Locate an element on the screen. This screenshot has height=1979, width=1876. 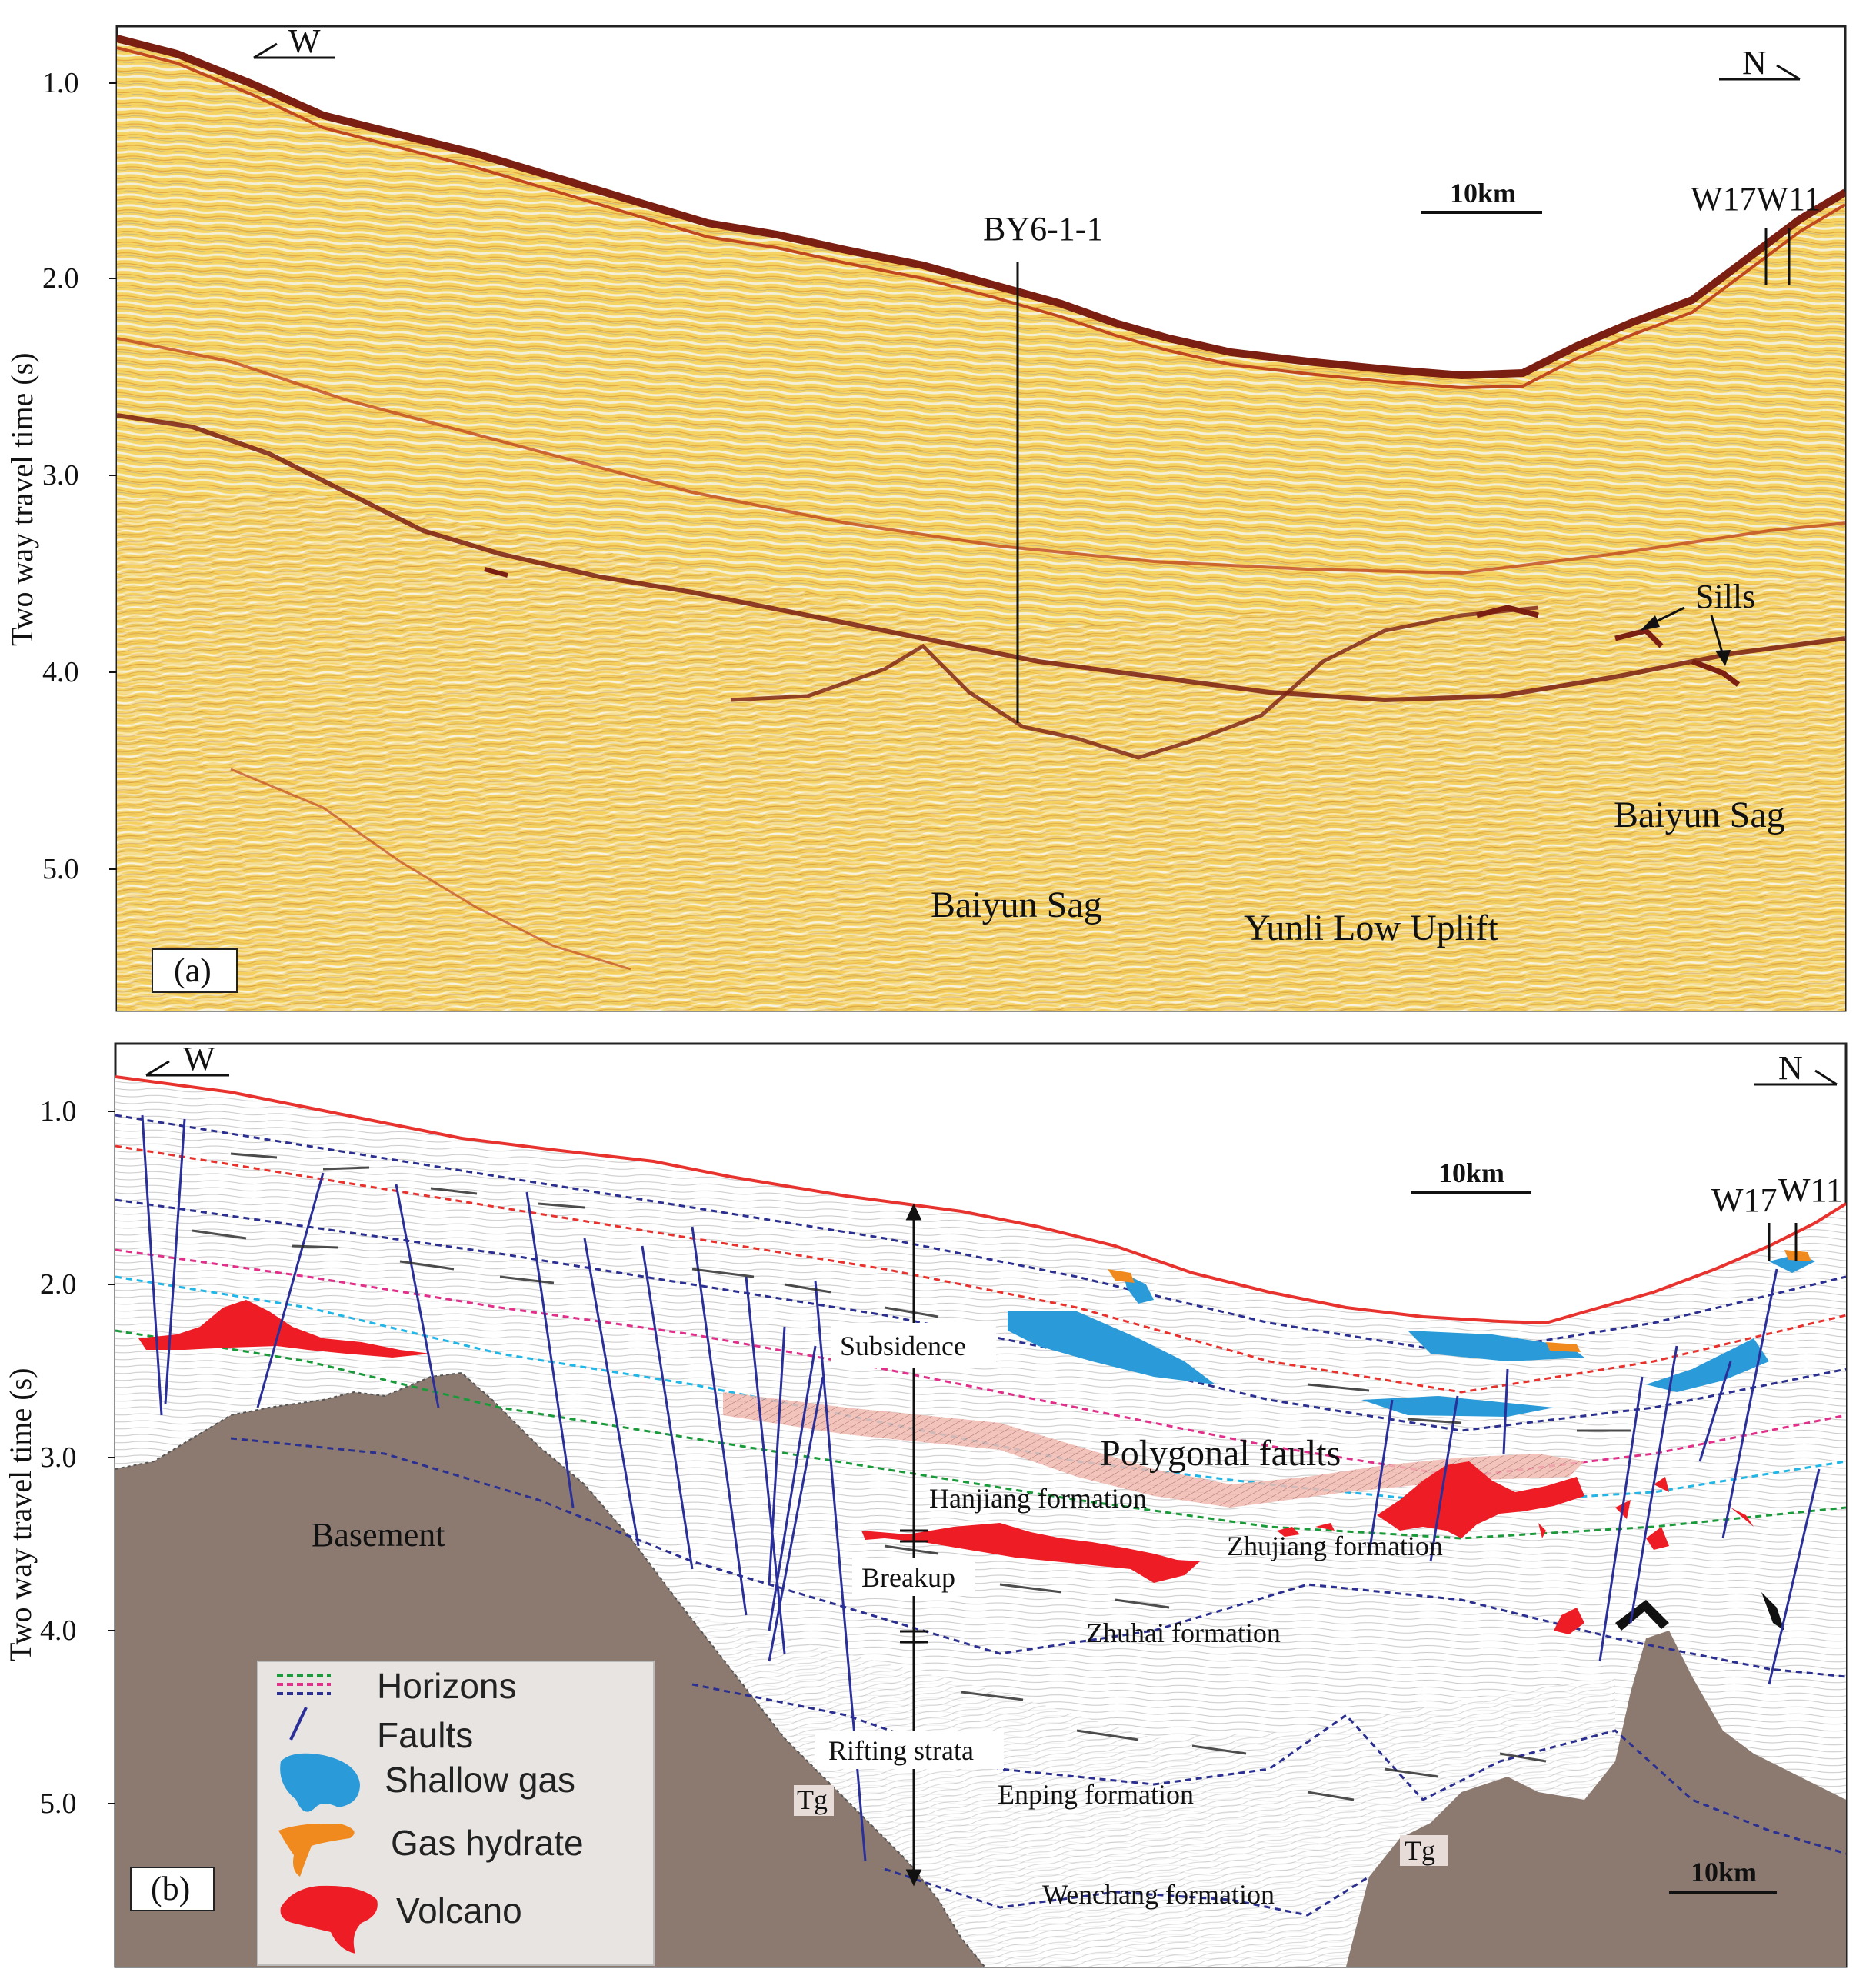
y-tick-a-2: 2.0 is located at coordinates (61, 278).